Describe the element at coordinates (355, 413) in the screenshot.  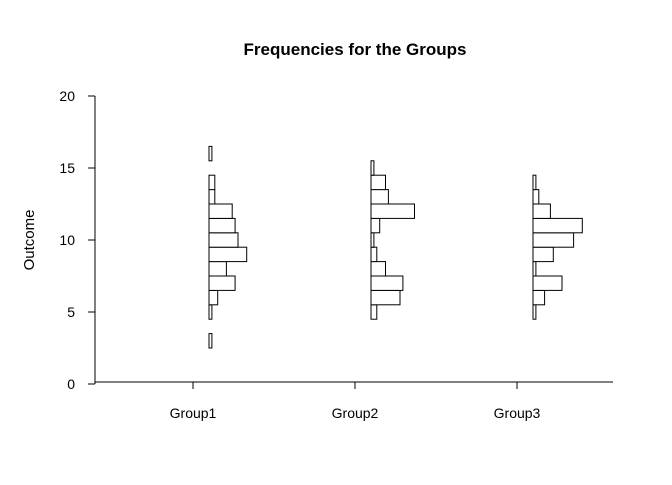
I see `x-tick-label: Group2` at that location.